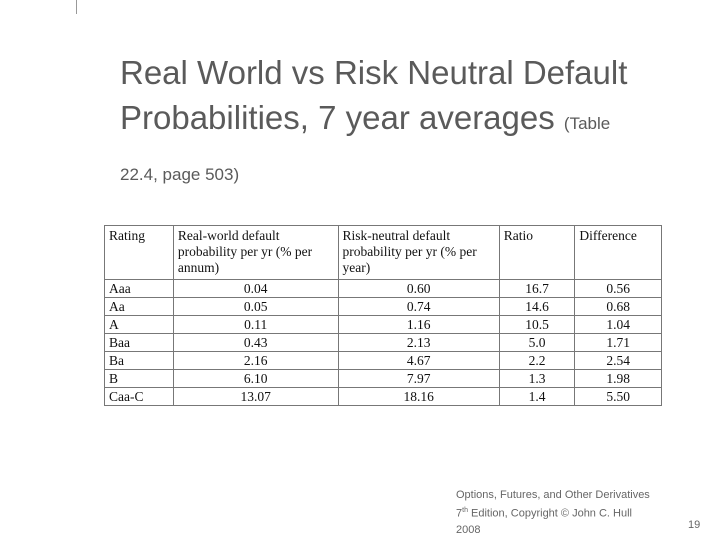 This screenshot has width=720, height=540. I want to click on value-cell: 1.16, so click(418, 324).